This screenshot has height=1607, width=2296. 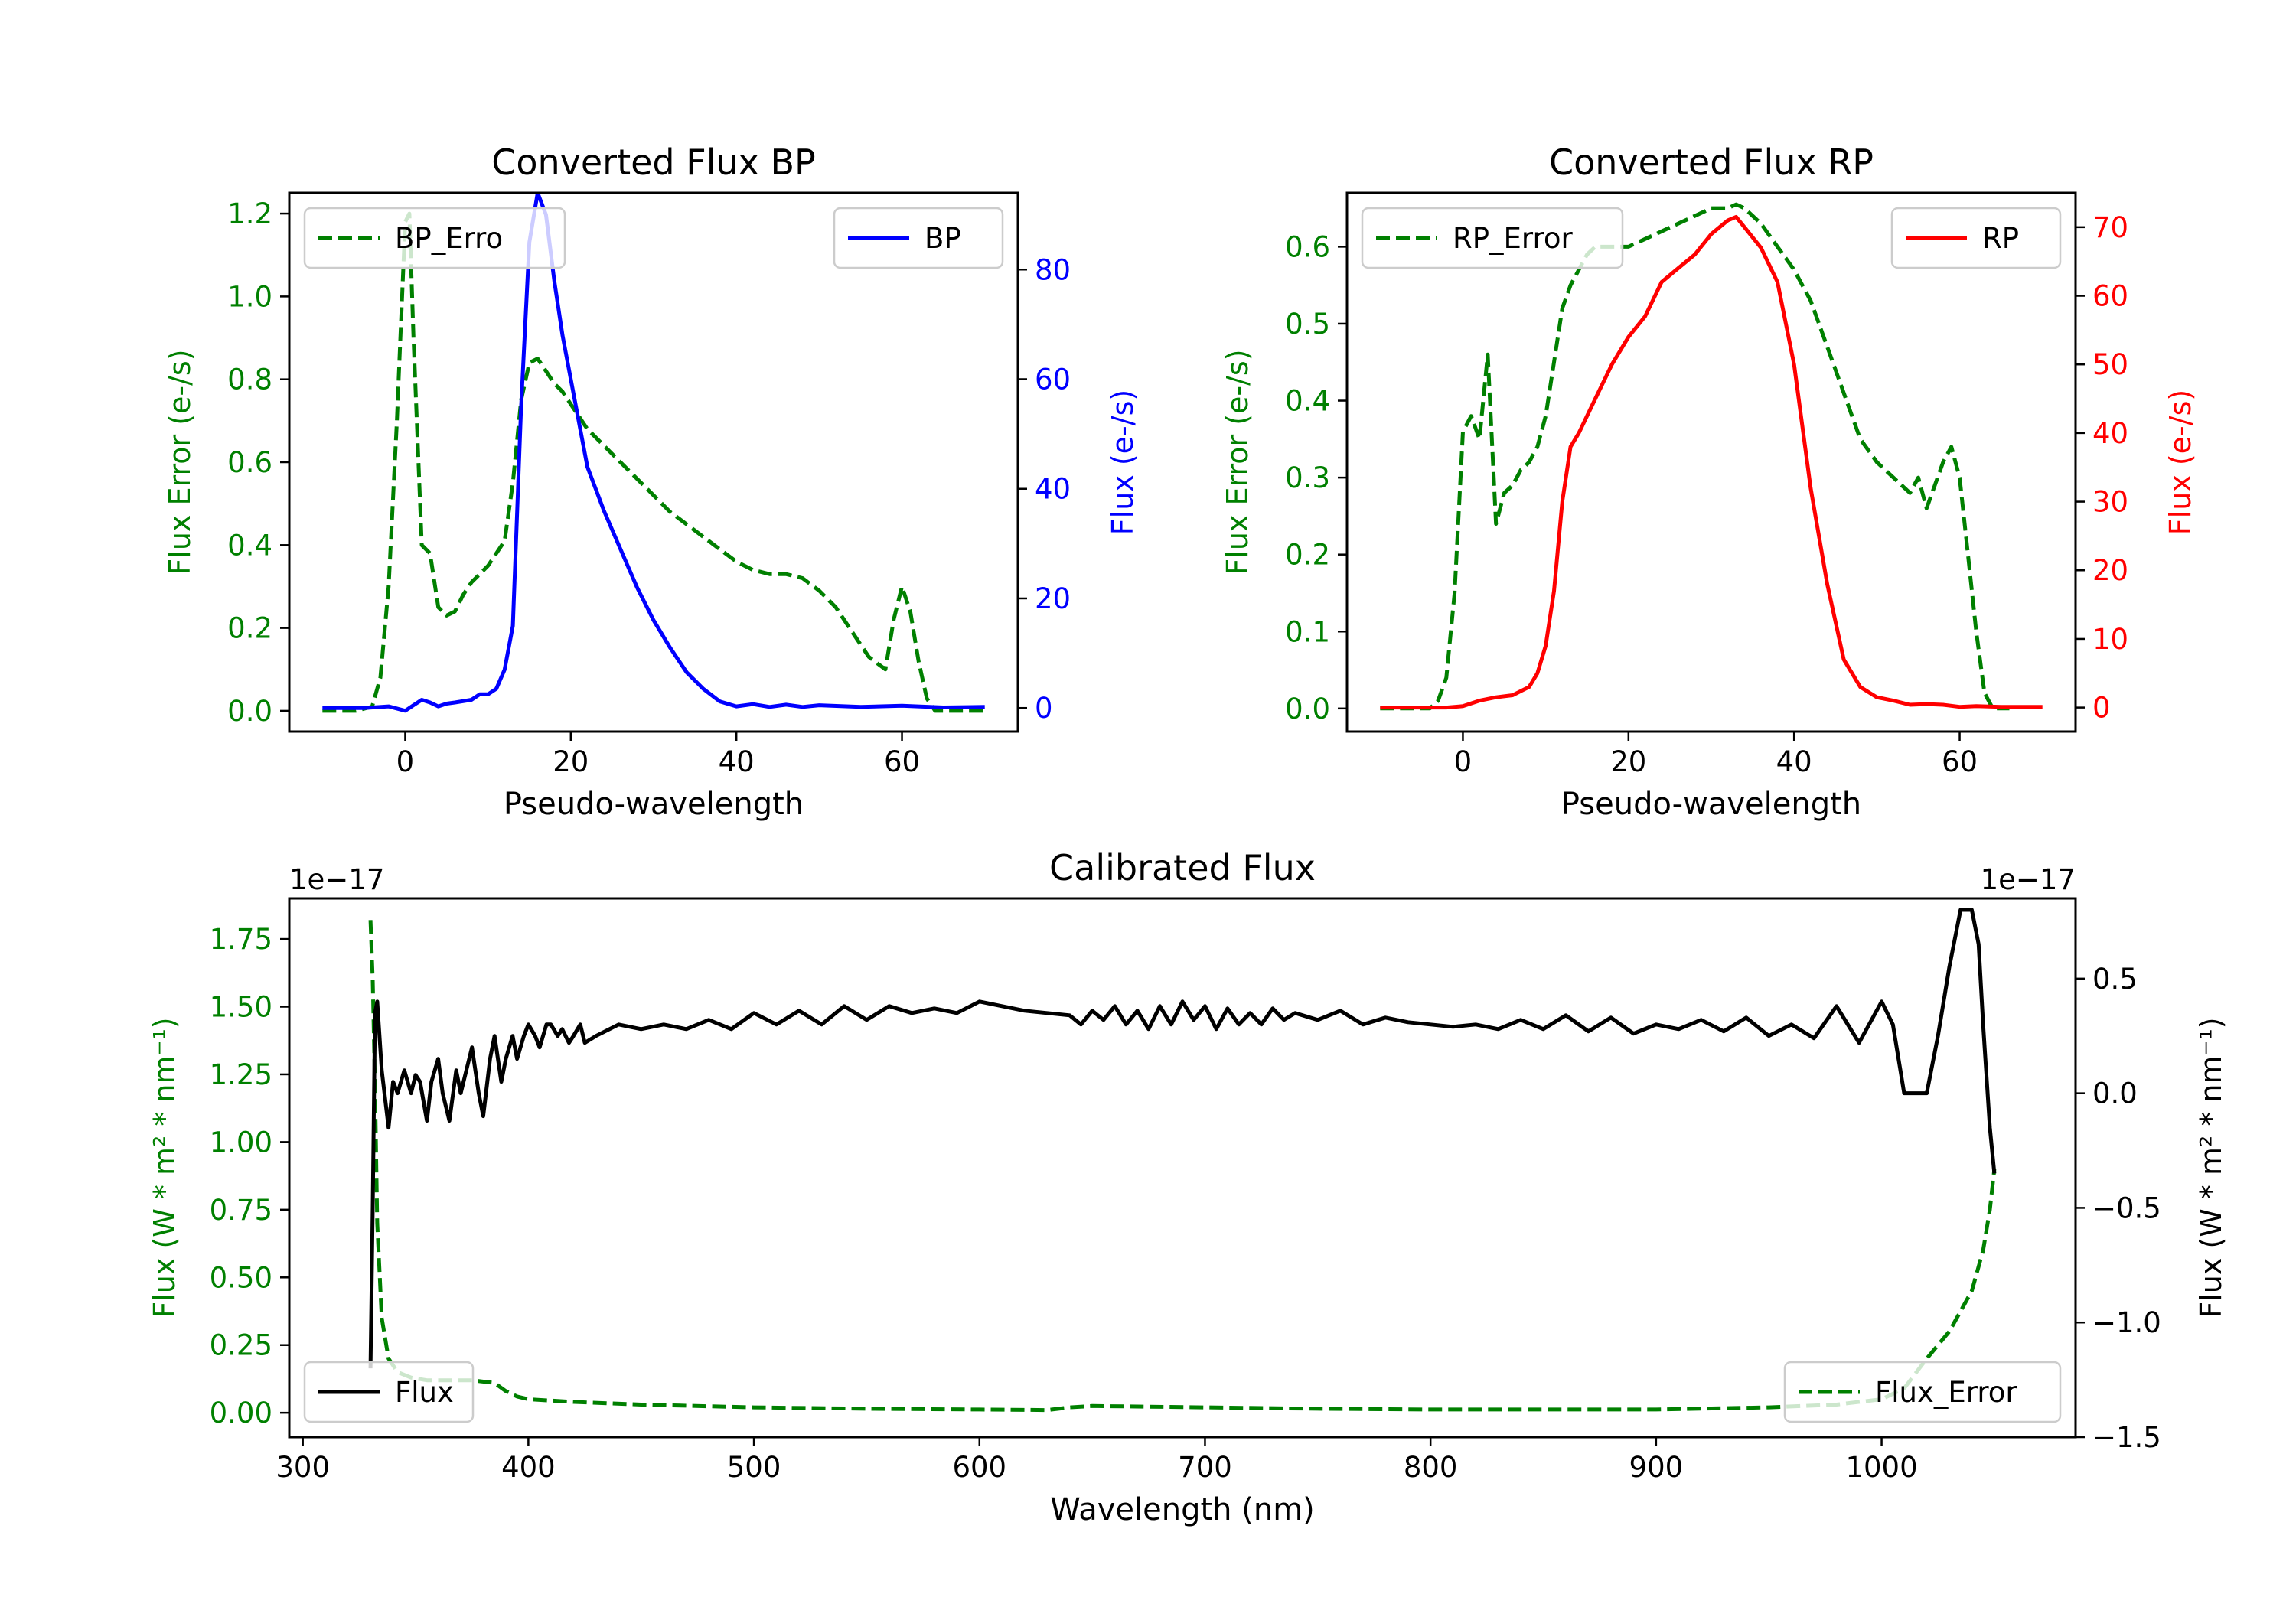 I want to click on bp-xtick-label: 0, so click(x=405, y=761).